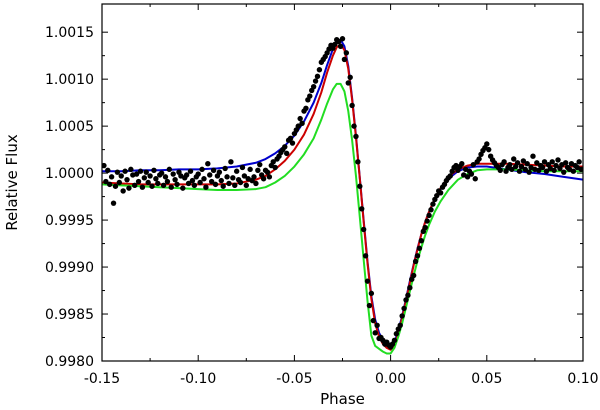 Image resolution: width=600 pixels, height=410 pixels. I want to click on x-axis-title: Phase, so click(342, 399).